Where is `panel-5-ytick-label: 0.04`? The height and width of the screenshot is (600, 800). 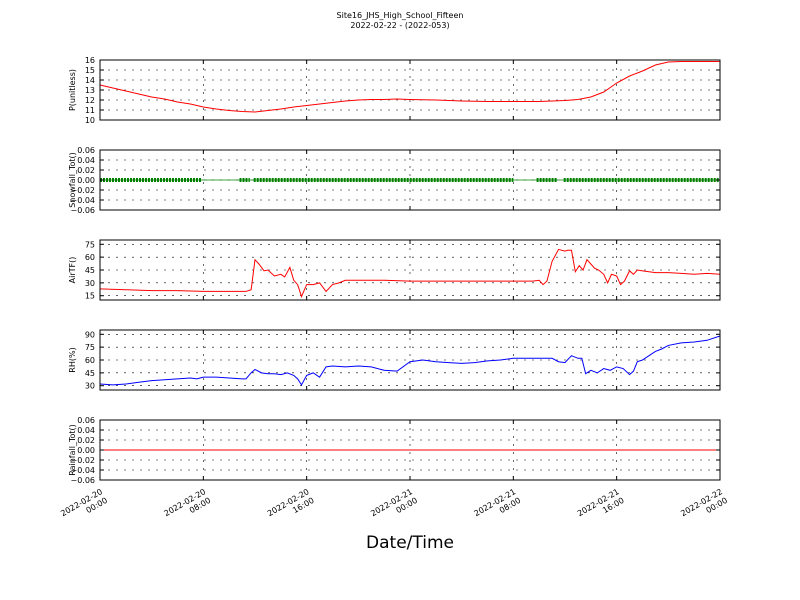 panel-5-ytick-label: 0.04 is located at coordinates (86, 430).